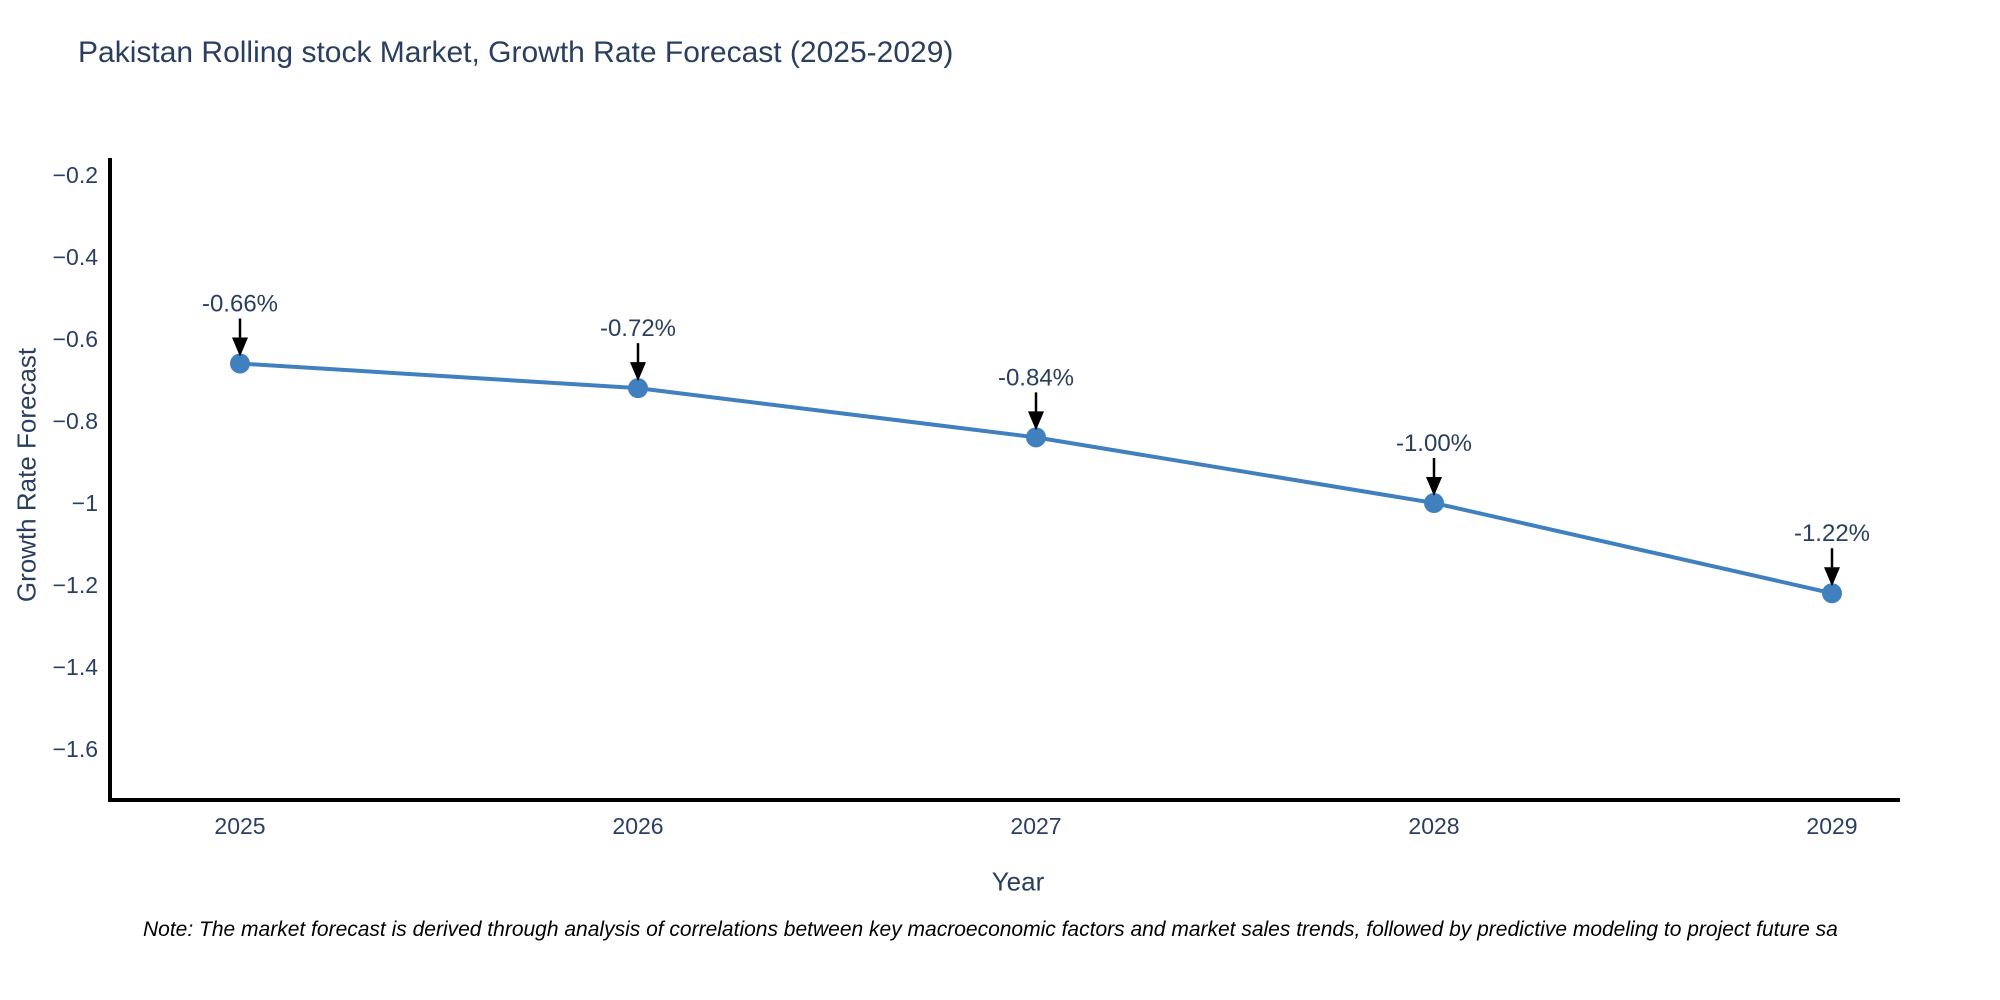 This screenshot has height=1000, width=2000. What do you see at coordinates (75, 585) in the screenshot?
I see `y-tick-label: −1.2` at bounding box center [75, 585].